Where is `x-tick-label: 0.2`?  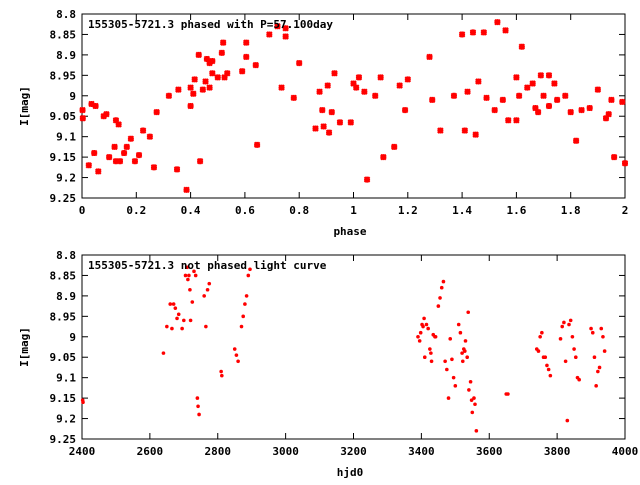 x-tick-label: 0.2 is located at coordinates (136, 210).